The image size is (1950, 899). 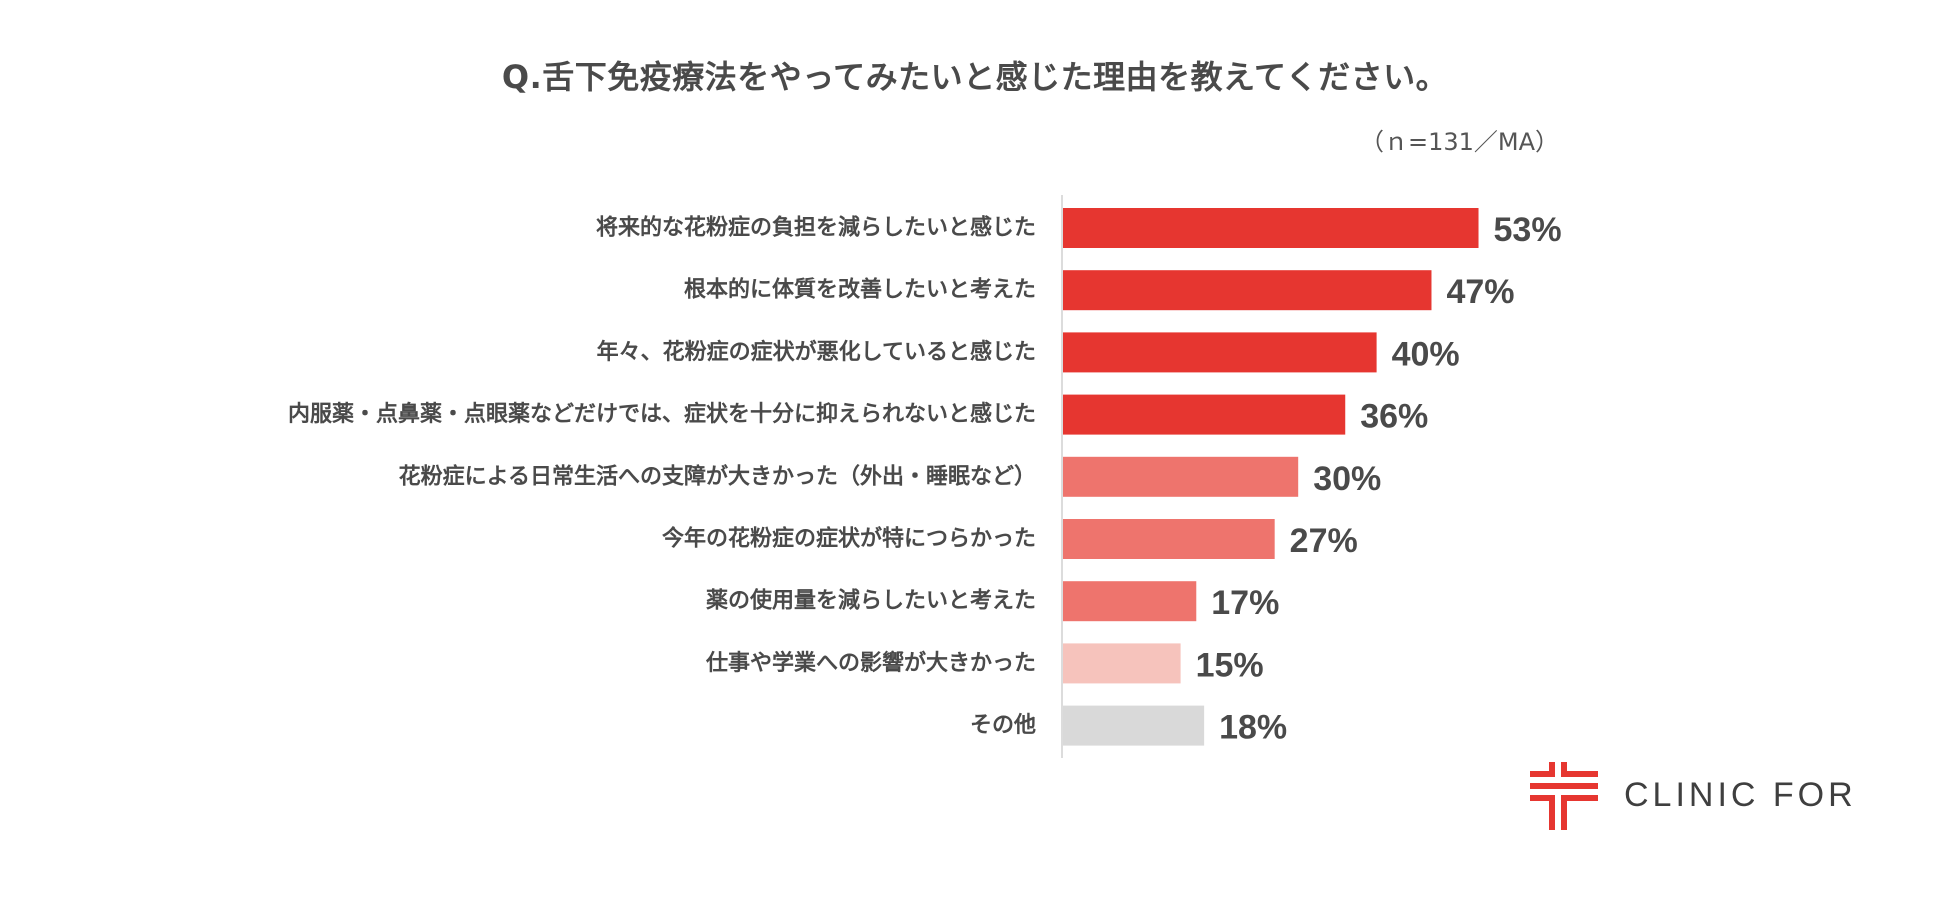 What do you see at coordinates (1245, 603) in the screenshot?
I see `value-label: 17%` at bounding box center [1245, 603].